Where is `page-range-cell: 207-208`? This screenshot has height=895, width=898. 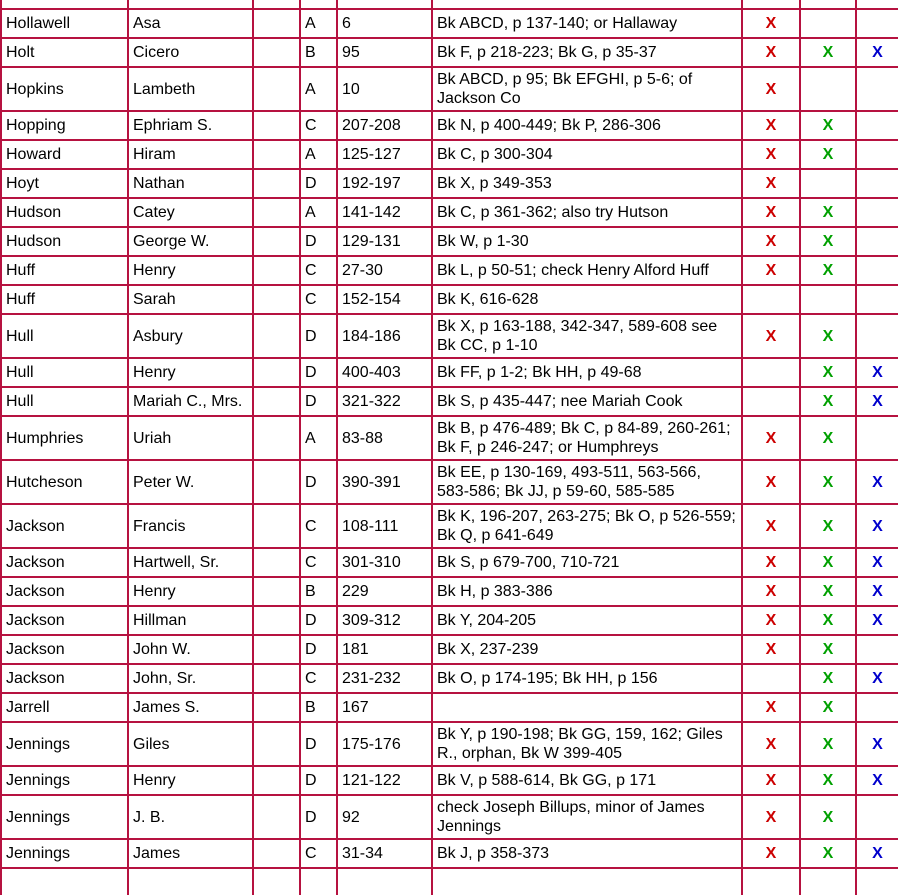 page-range-cell: 207-208 is located at coordinates (384, 125).